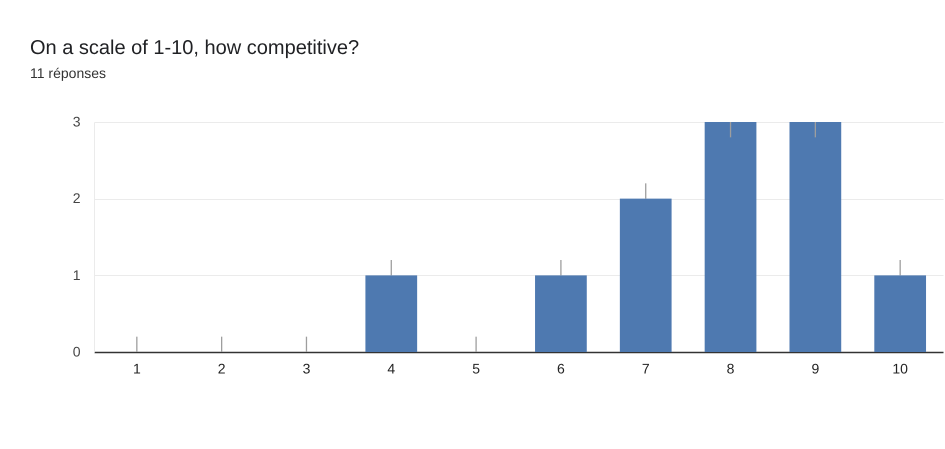  I want to click on x-tick-label: 9, so click(815, 368).